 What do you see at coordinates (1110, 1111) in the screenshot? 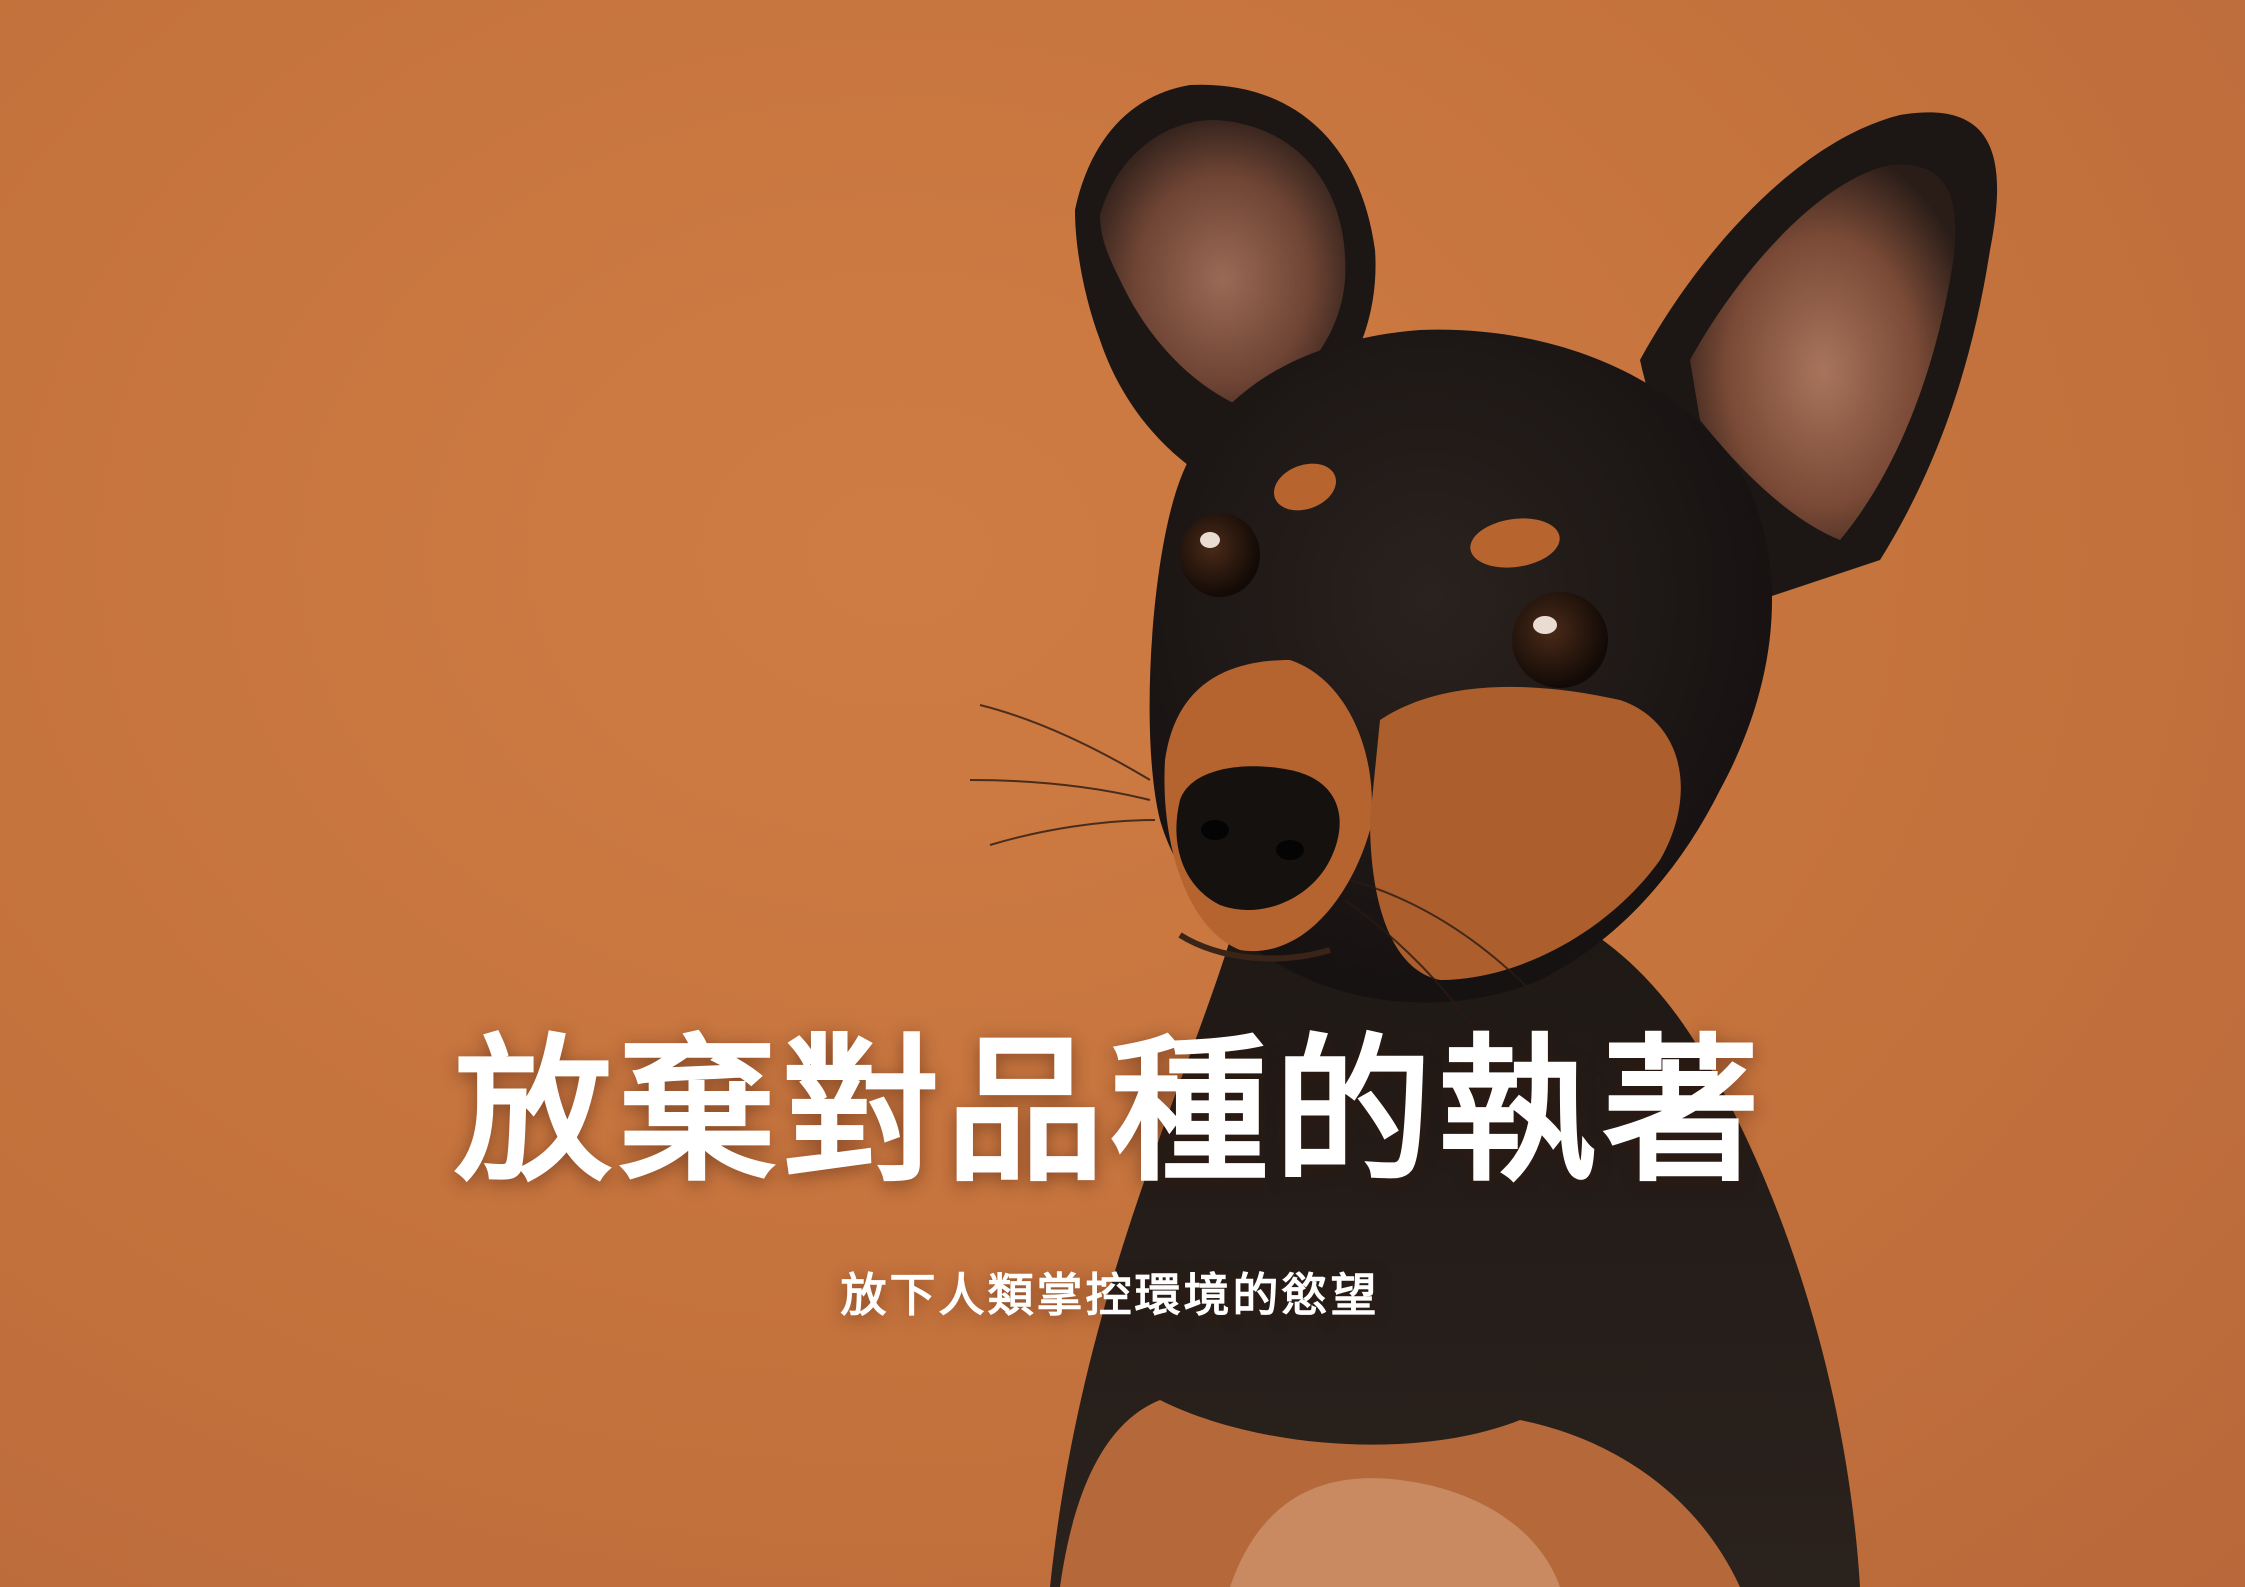
I see `poster-title: 放棄對品種的執著` at bounding box center [1110, 1111].